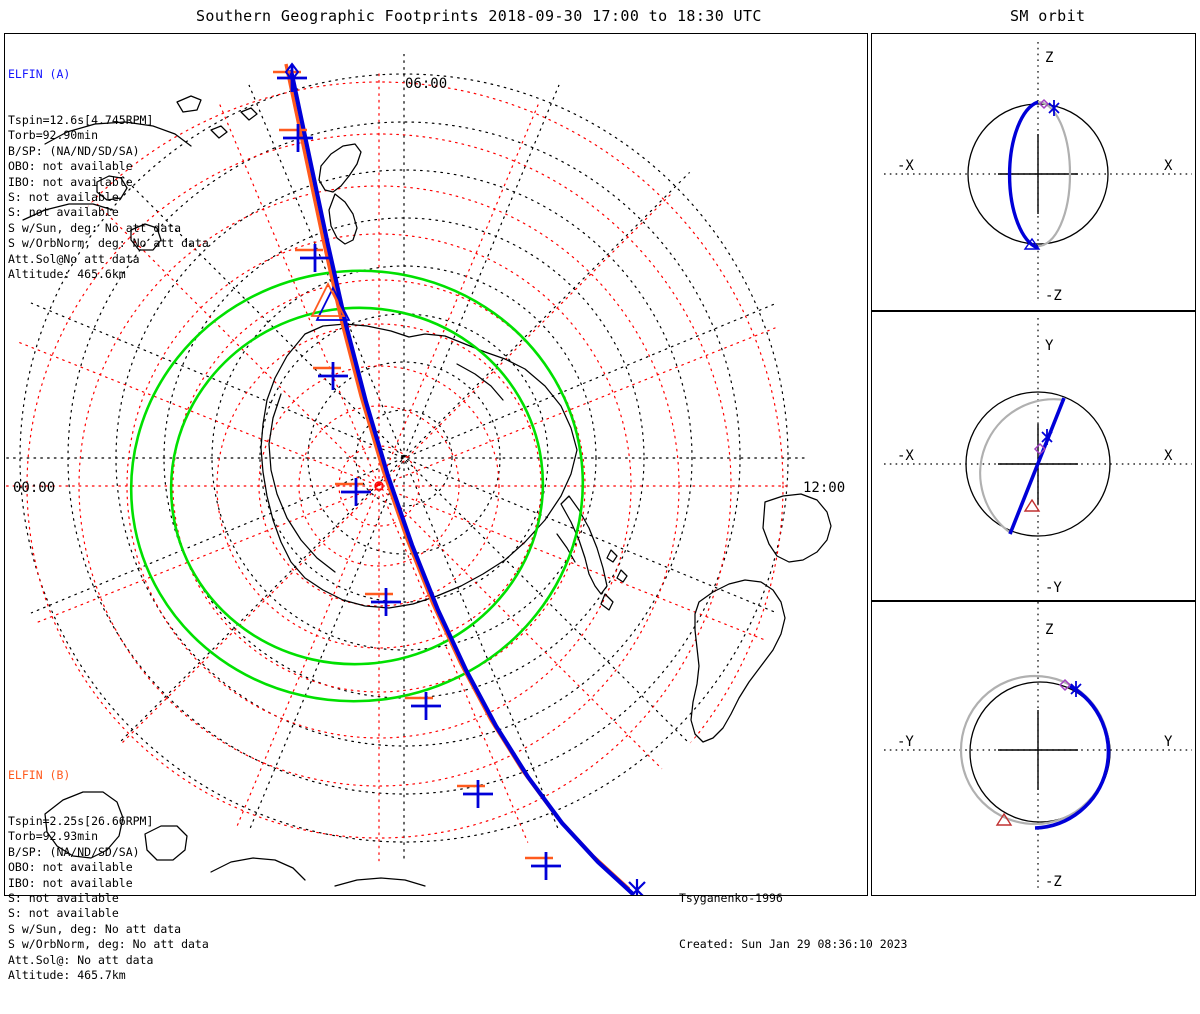 The height and width of the screenshot is (1014, 1200). Describe the element at coordinates (1049, 58) in the screenshot. I see `axis-label-up-xz: Z` at that location.